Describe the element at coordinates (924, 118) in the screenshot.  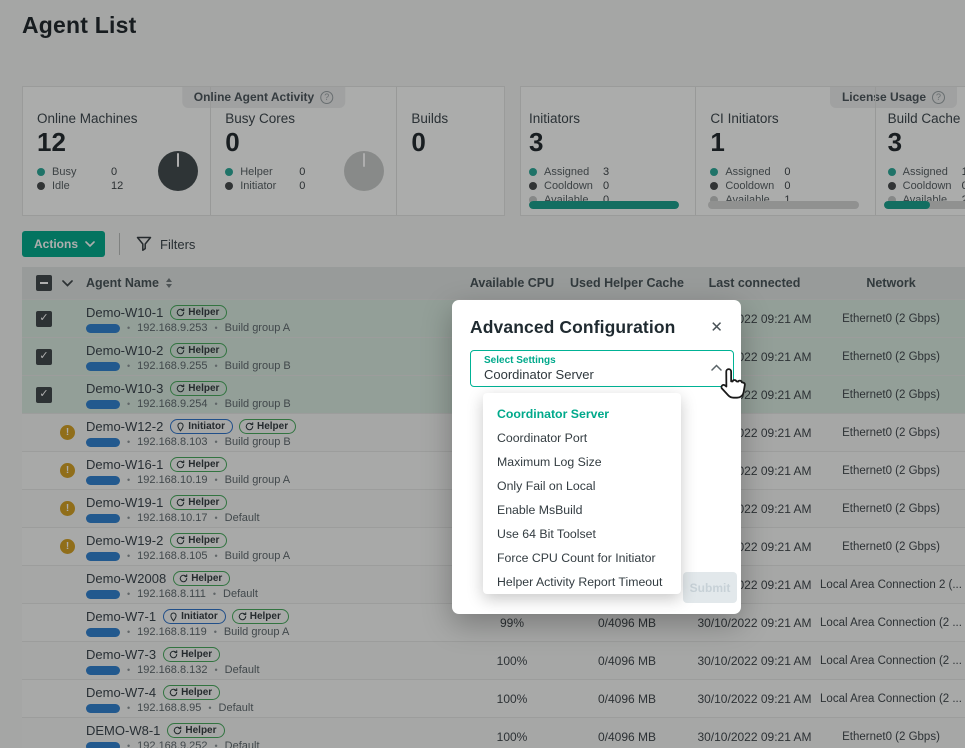
I see `stat-card-title: Build Cache` at that location.